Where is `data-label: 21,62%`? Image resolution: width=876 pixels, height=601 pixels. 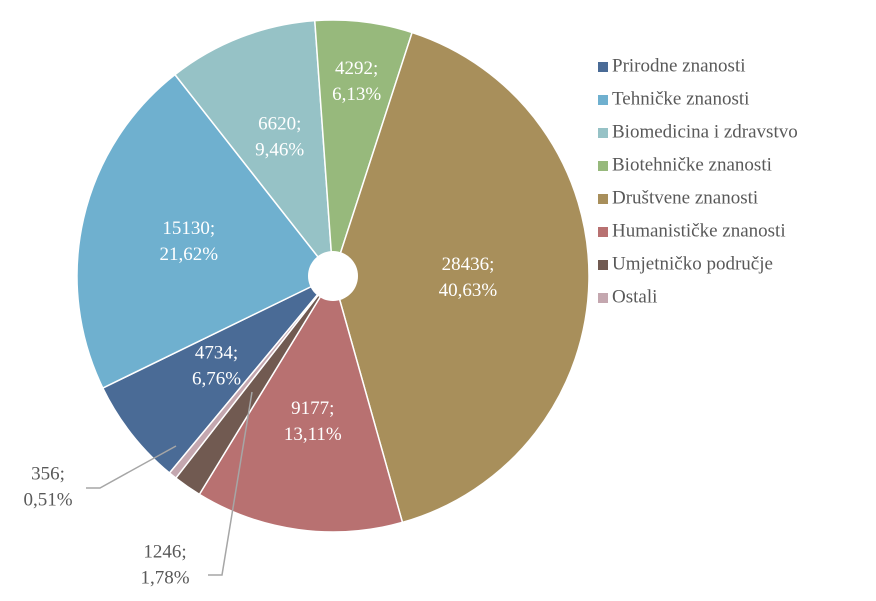 data-label: 21,62% is located at coordinates (188, 254).